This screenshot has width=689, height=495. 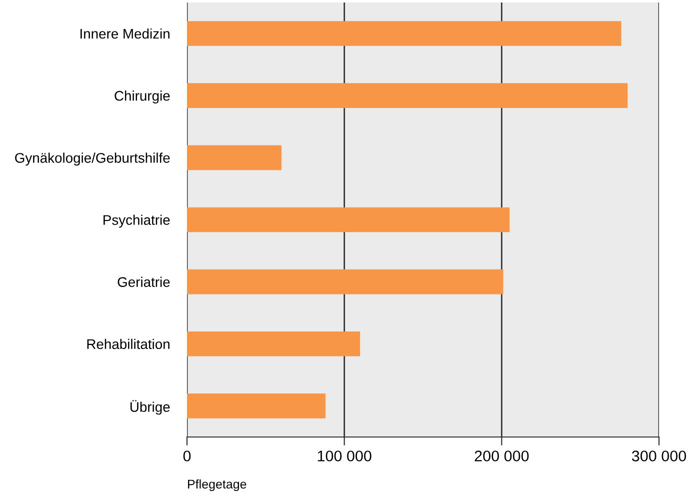 What do you see at coordinates (501, 456) in the screenshot?
I see `x-tick-label: 200 000` at bounding box center [501, 456].